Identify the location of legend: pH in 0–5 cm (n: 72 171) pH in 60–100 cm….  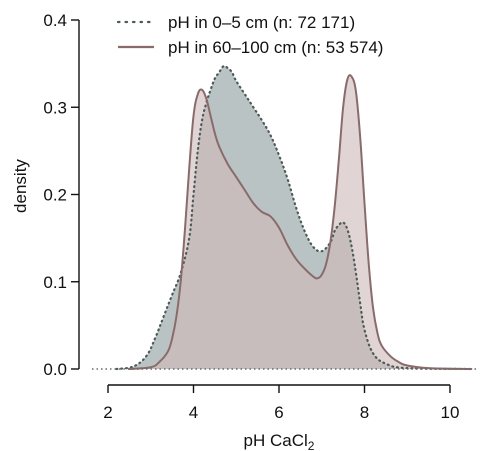
(249, 35).